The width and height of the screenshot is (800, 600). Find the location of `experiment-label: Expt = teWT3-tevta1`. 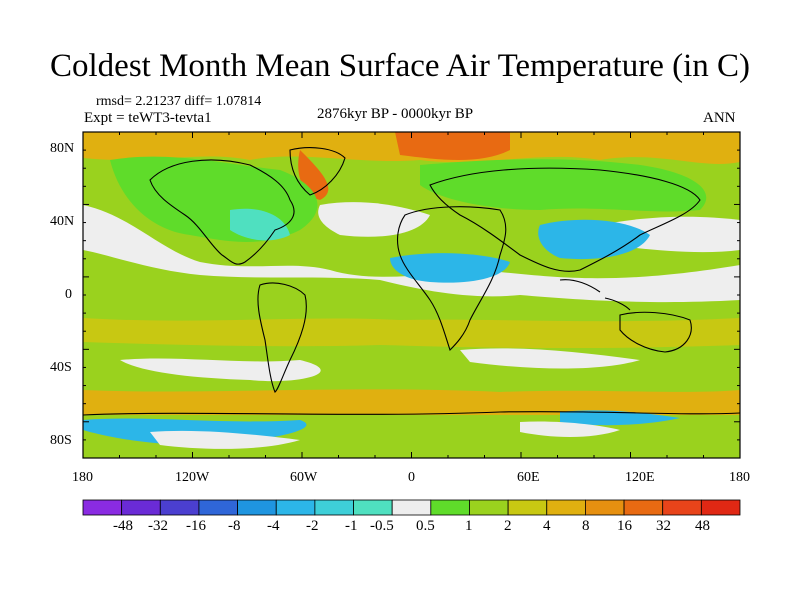

experiment-label: Expt = teWT3-tevta1 is located at coordinates (148, 118).